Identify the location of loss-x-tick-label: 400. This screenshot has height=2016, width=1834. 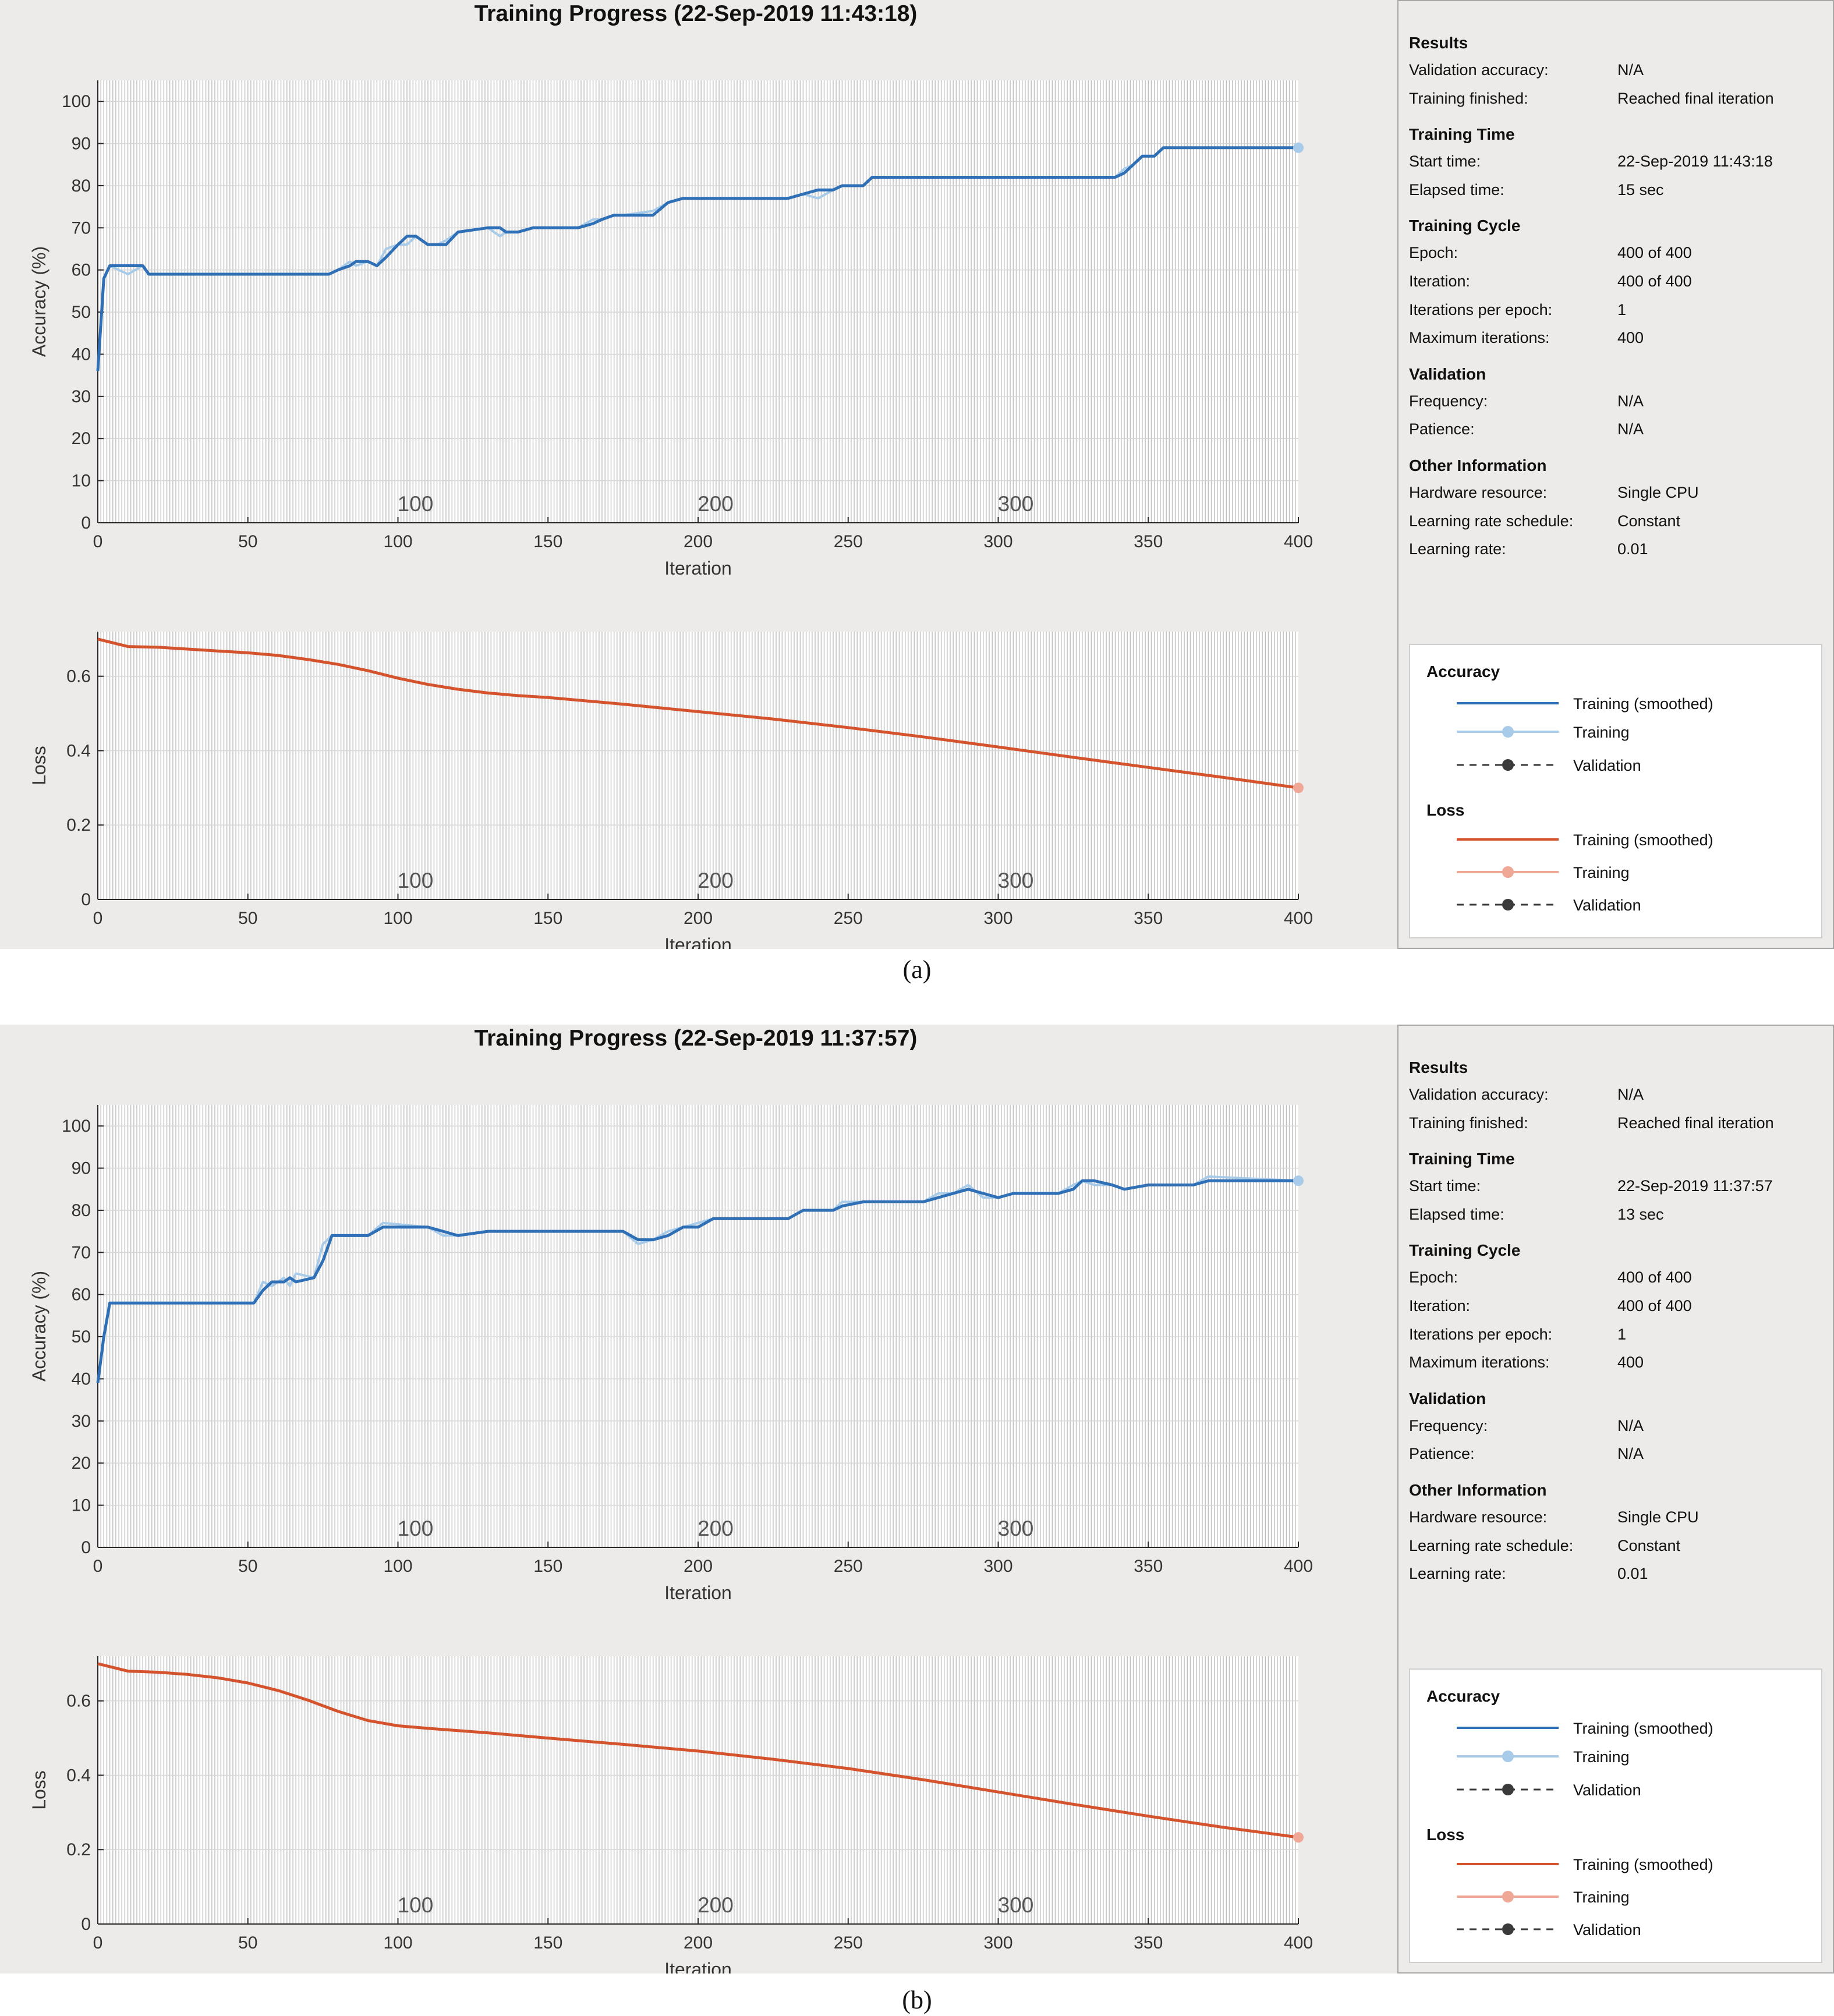
(1298, 918).